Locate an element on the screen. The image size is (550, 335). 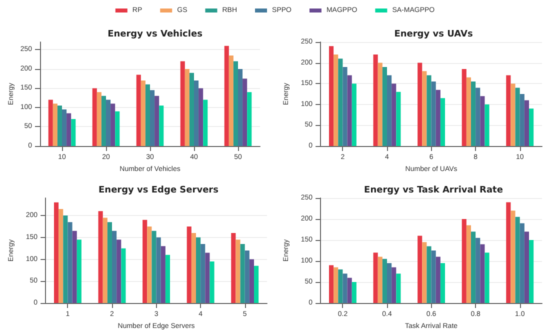
chart-title: Energy vs UAVs is located at coordinates (433, 35).